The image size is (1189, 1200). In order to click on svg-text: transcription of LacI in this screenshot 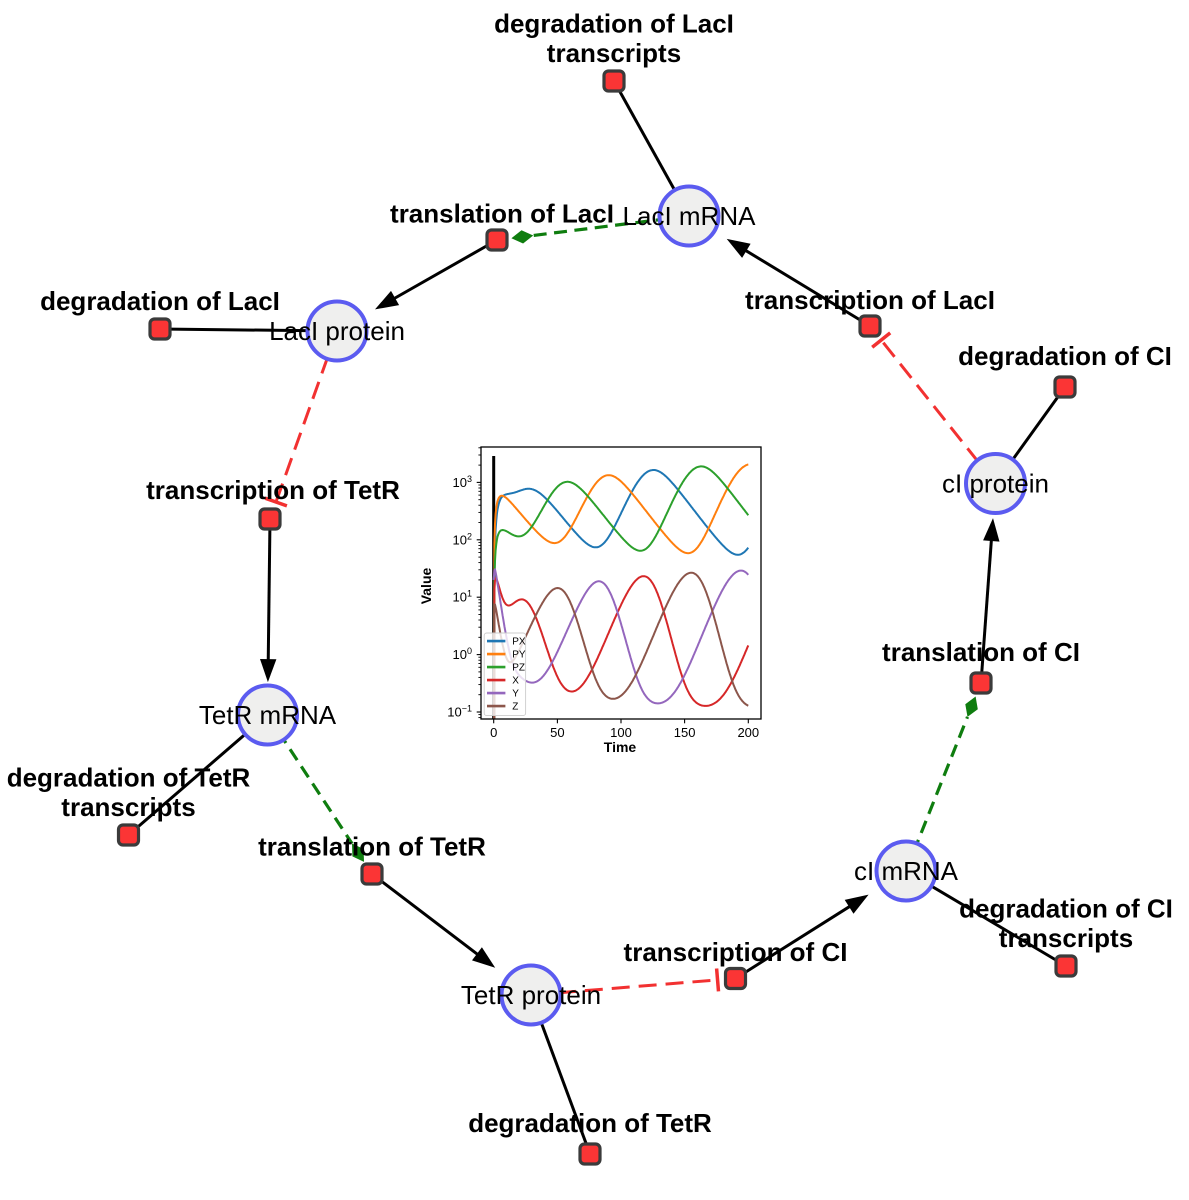, I will do `click(870, 300)`.